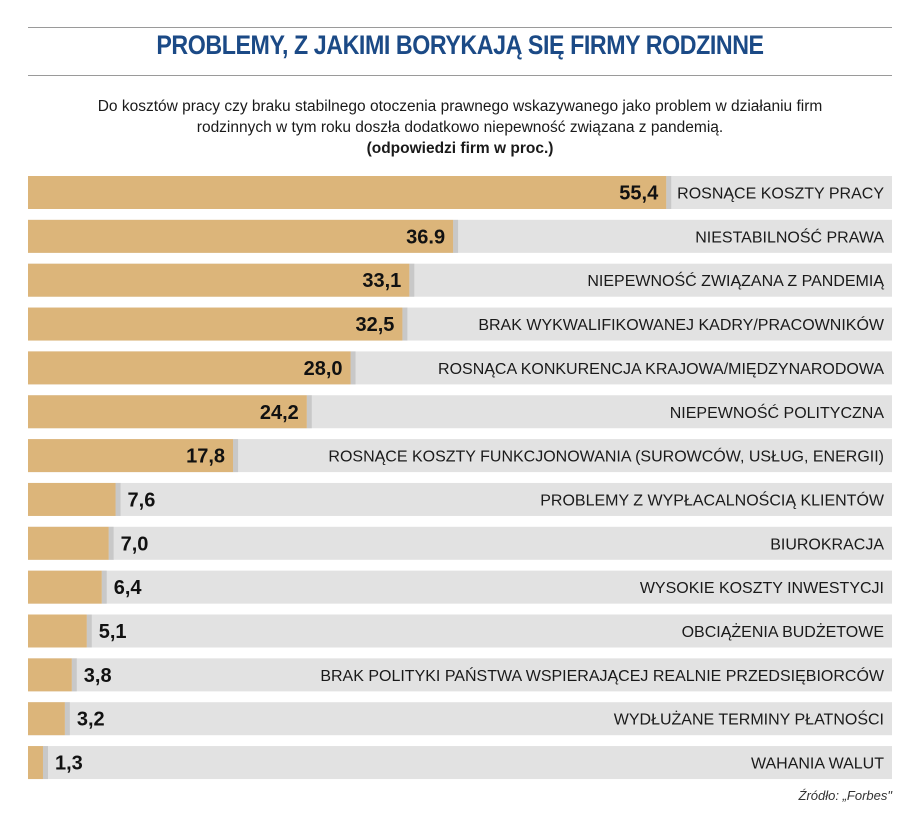 This screenshot has height=827, width=920. Describe the element at coordinates (749, 719) in the screenshot. I see `category-label: WYDŁUŻANE TERMINY PŁATNOŚCI` at that location.